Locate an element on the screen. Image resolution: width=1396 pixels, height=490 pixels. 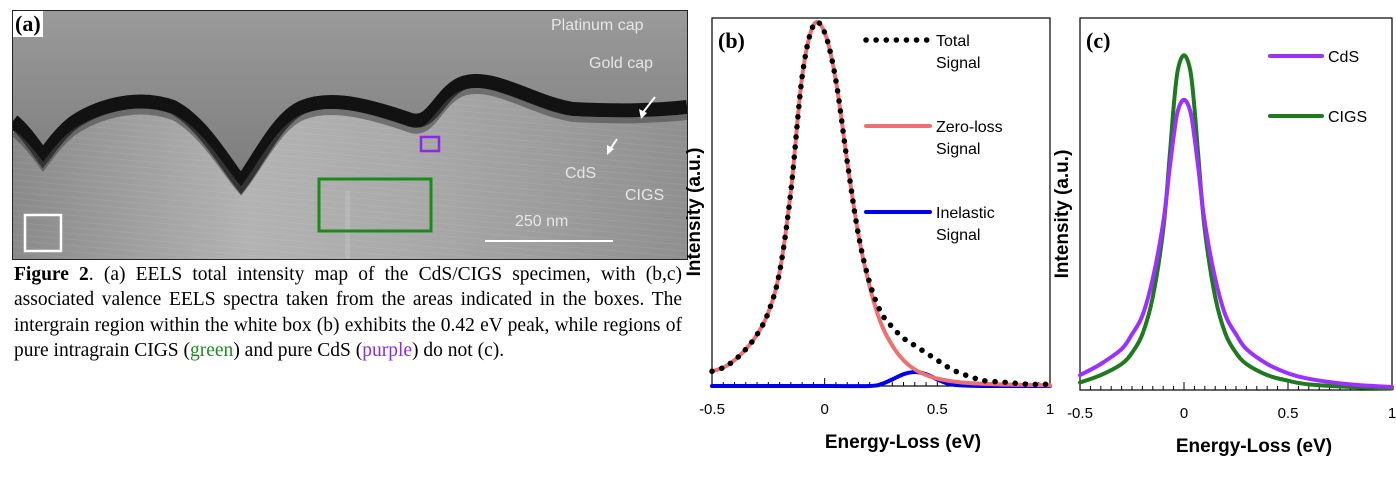
caption-text-2: ) and pure CdS ( is located at coordinates (298, 351).